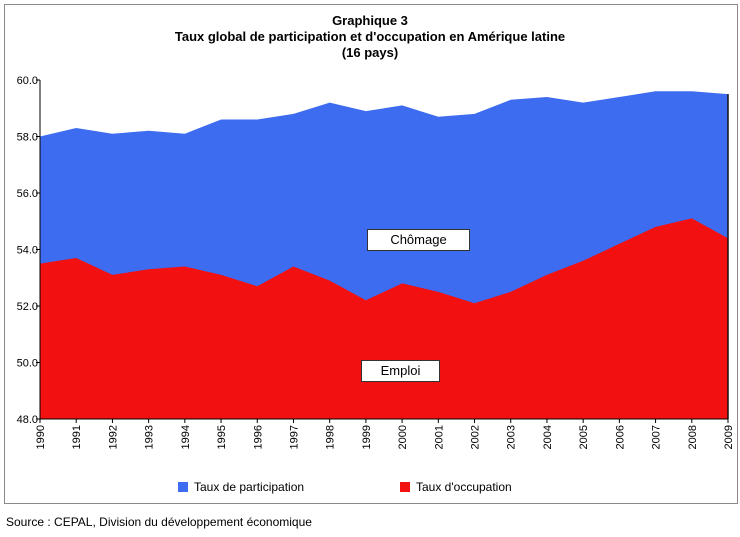 This screenshot has height=537, width=740. What do you see at coordinates (370, 52) in the screenshot?
I see `title-line-3: (16 pays)` at bounding box center [370, 52].